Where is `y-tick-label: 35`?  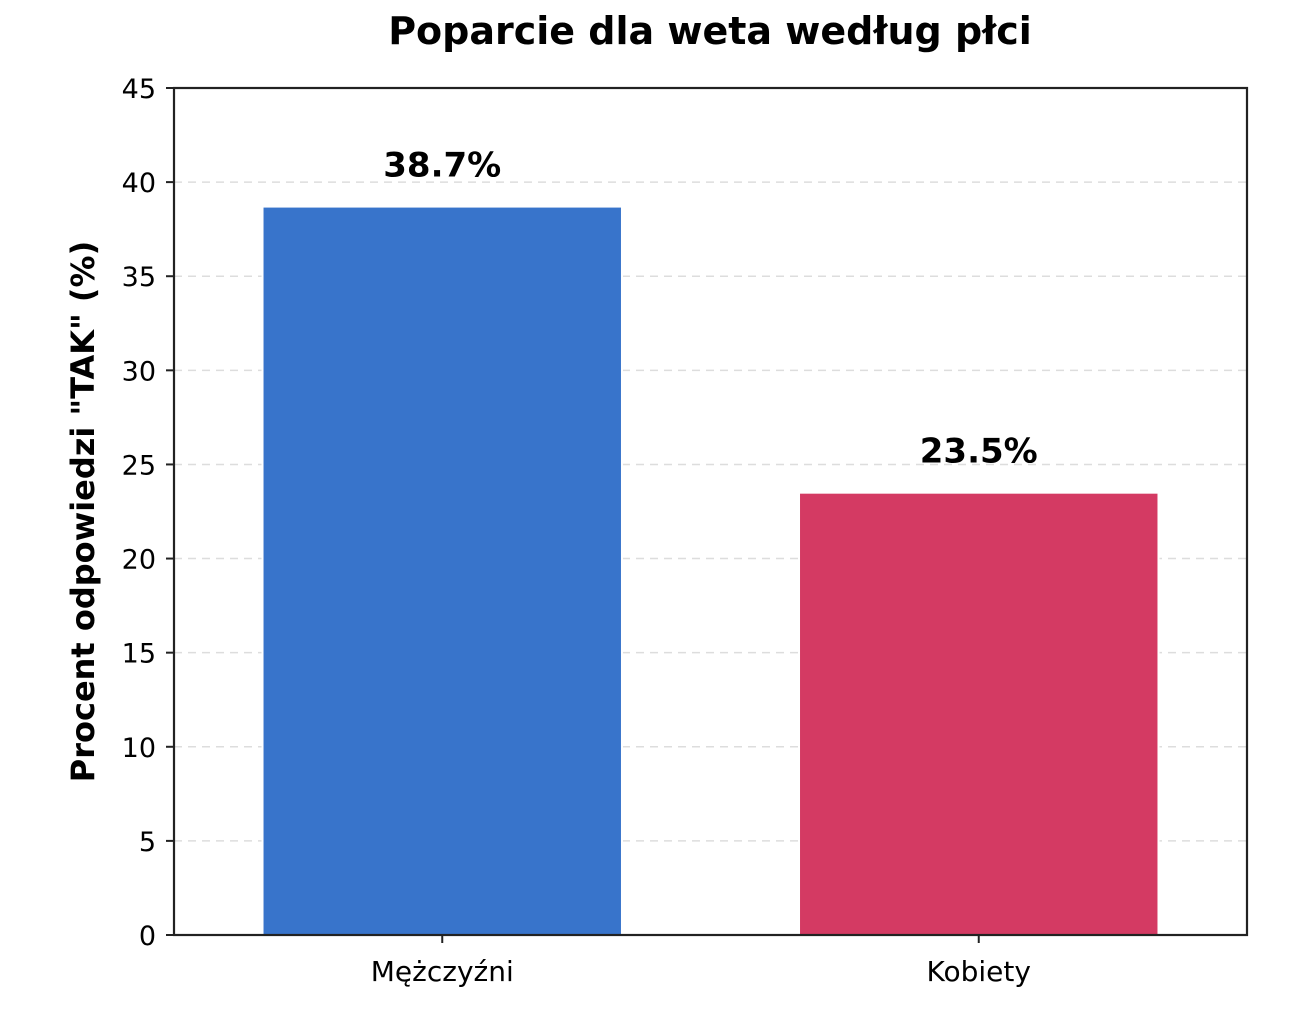 y-tick-label: 35 is located at coordinates (139, 277).